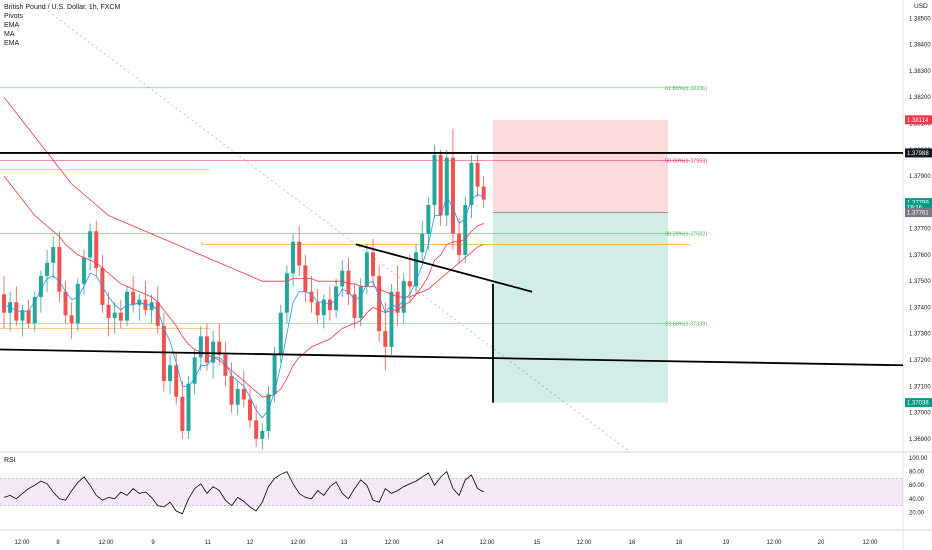 The width and height of the screenshot is (932, 550). What do you see at coordinates (444, 268) in the screenshot?
I see `wedge-trendline` at bounding box center [444, 268].